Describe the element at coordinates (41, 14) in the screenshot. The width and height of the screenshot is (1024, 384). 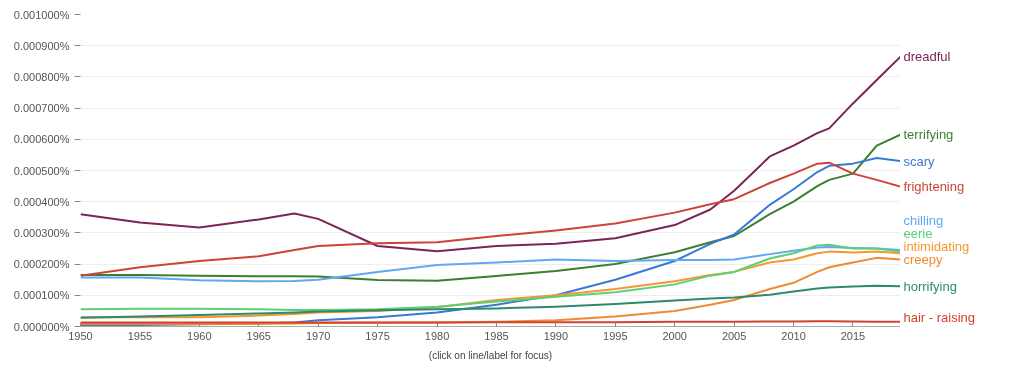
I see `y-tick-label: 0.001000%` at that location.